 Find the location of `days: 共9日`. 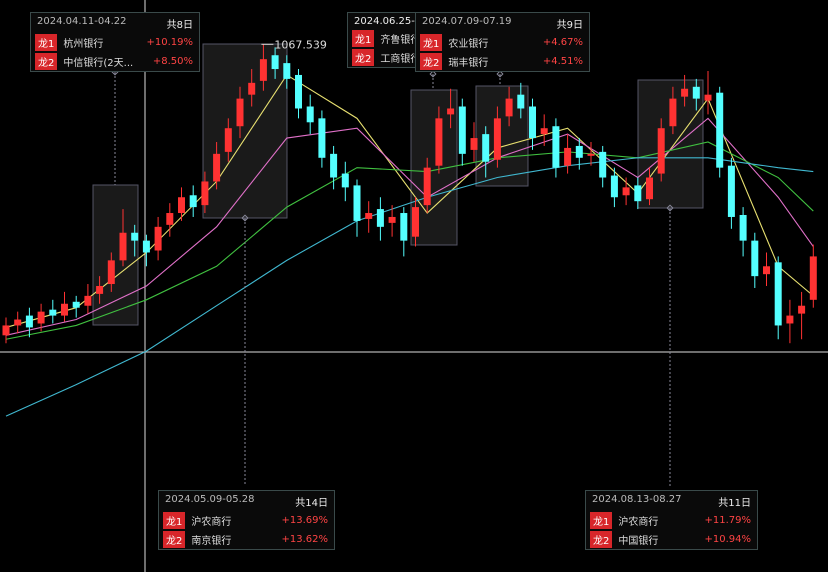

days: 共9日 is located at coordinates (569, 25).